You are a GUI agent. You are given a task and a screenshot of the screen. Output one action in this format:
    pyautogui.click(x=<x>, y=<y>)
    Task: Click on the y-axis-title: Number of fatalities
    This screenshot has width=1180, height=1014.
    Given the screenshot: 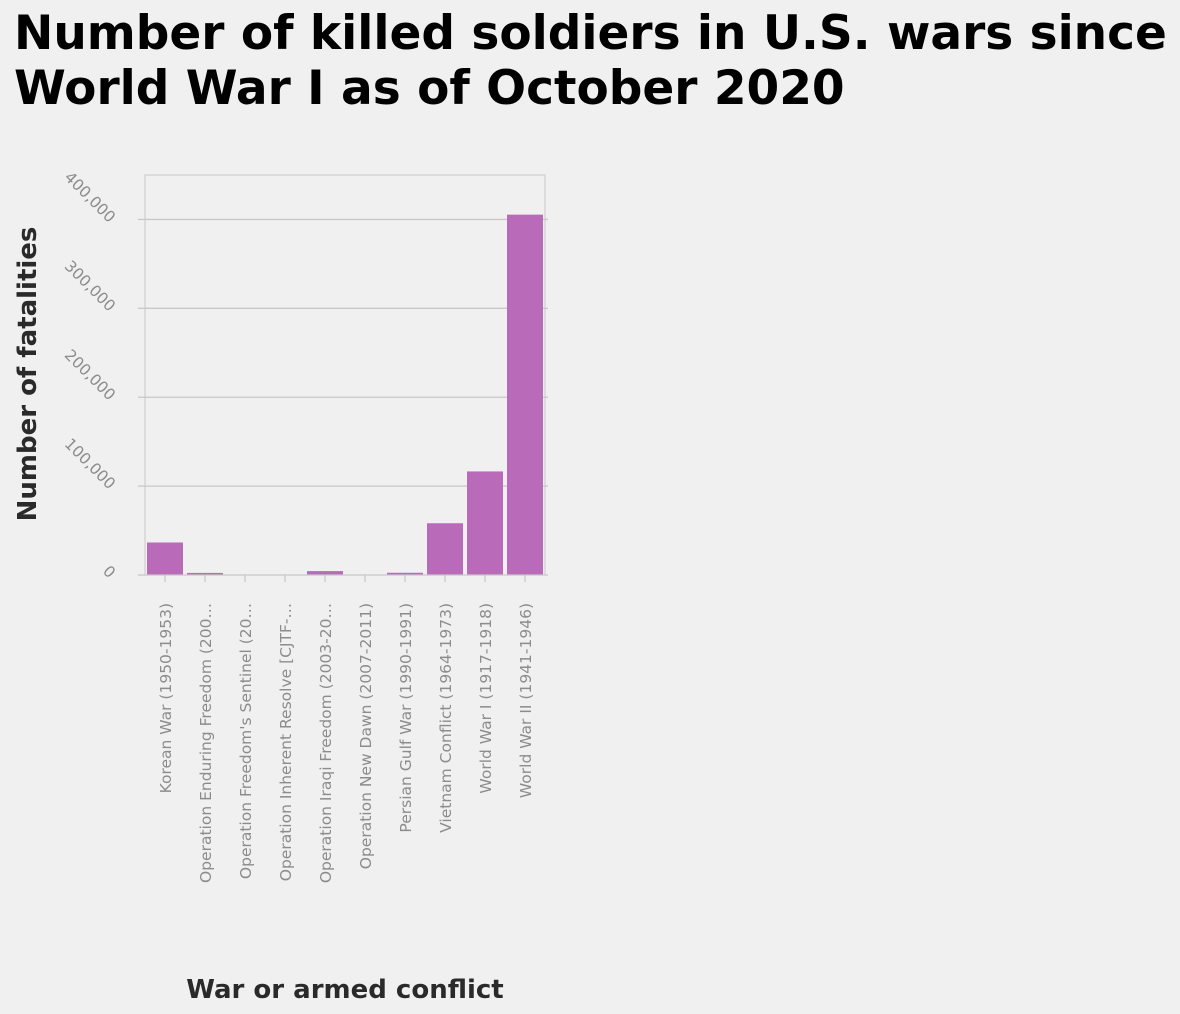 What is the action you would take?
    pyautogui.click(x=28, y=374)
    